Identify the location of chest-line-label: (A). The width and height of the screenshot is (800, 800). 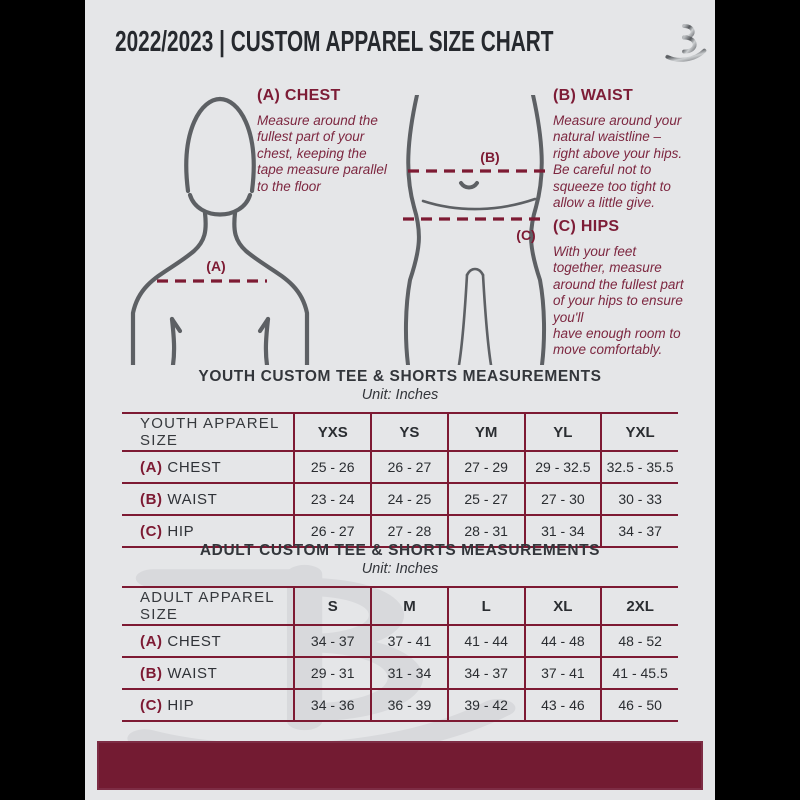
(216, 266).